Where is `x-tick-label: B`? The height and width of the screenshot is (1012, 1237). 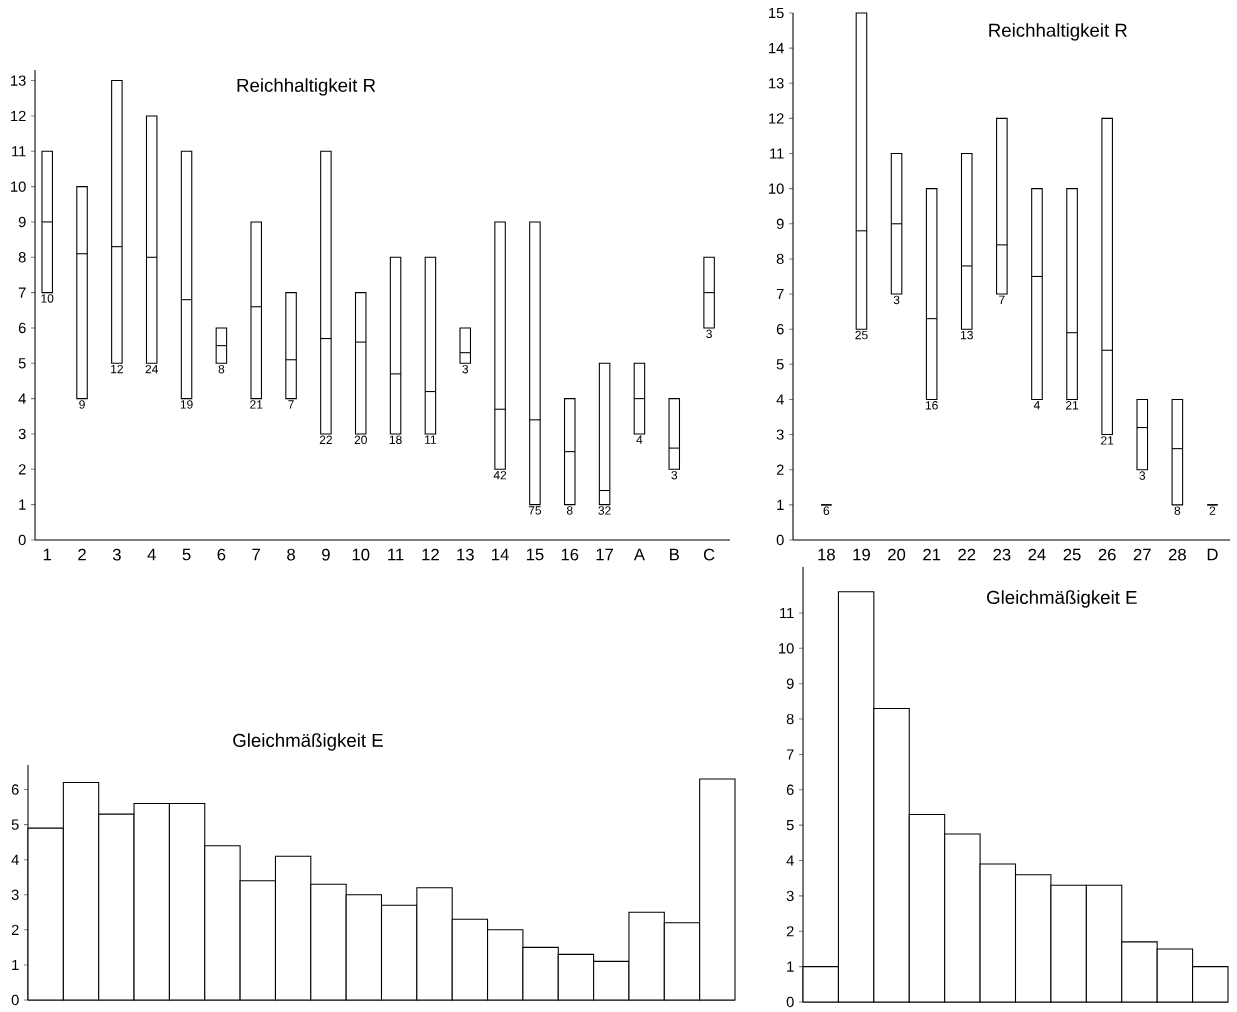
x-tick-label: B is located at coordinates (674, 554).